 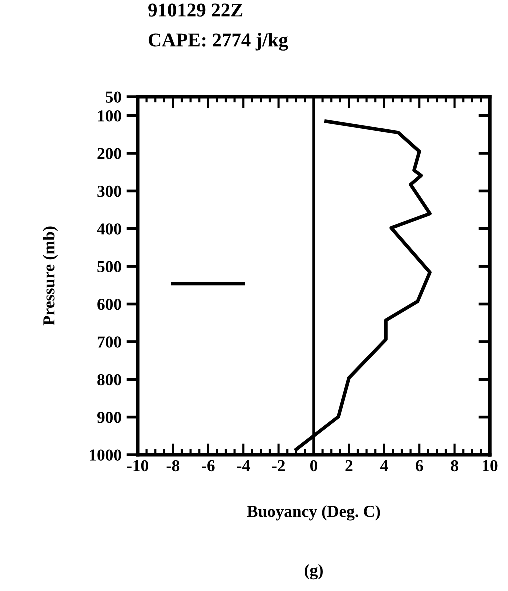 I want to click on y-tick-label: 700, so click(x=110, y=342).